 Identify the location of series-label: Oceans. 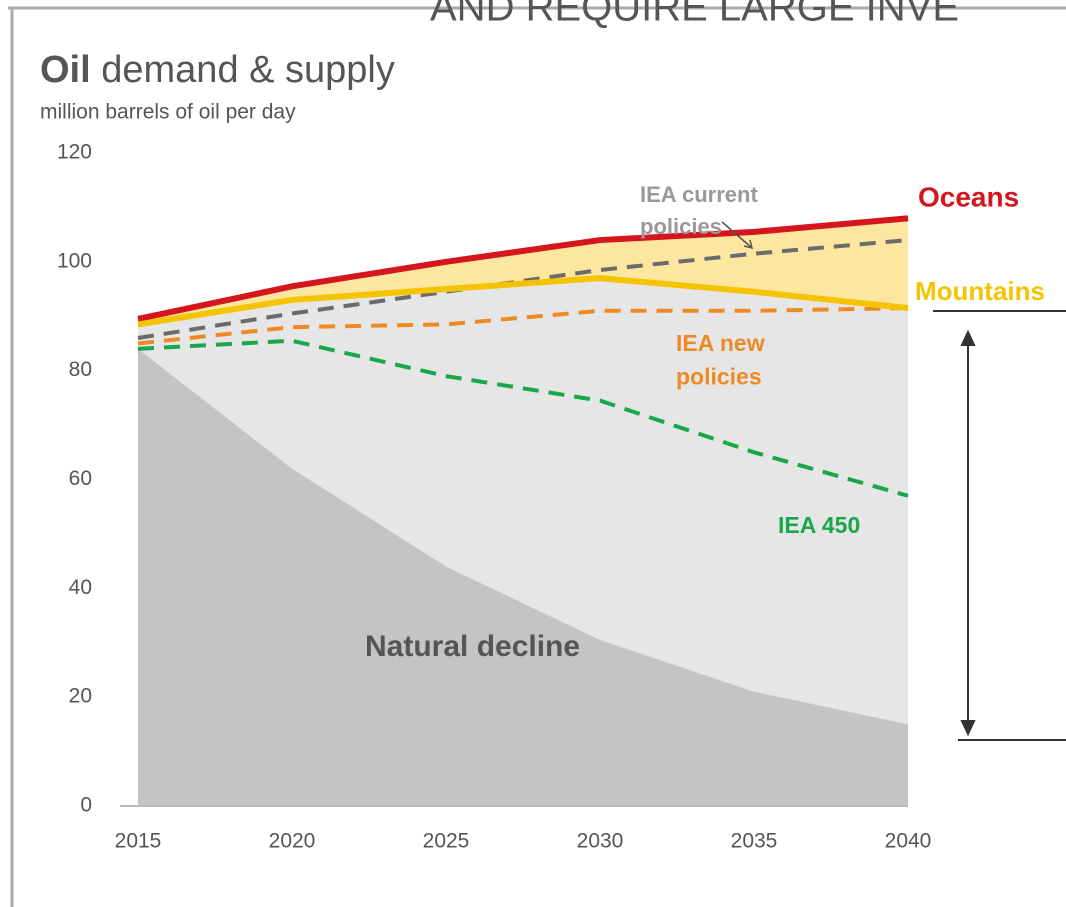
(968, 196).